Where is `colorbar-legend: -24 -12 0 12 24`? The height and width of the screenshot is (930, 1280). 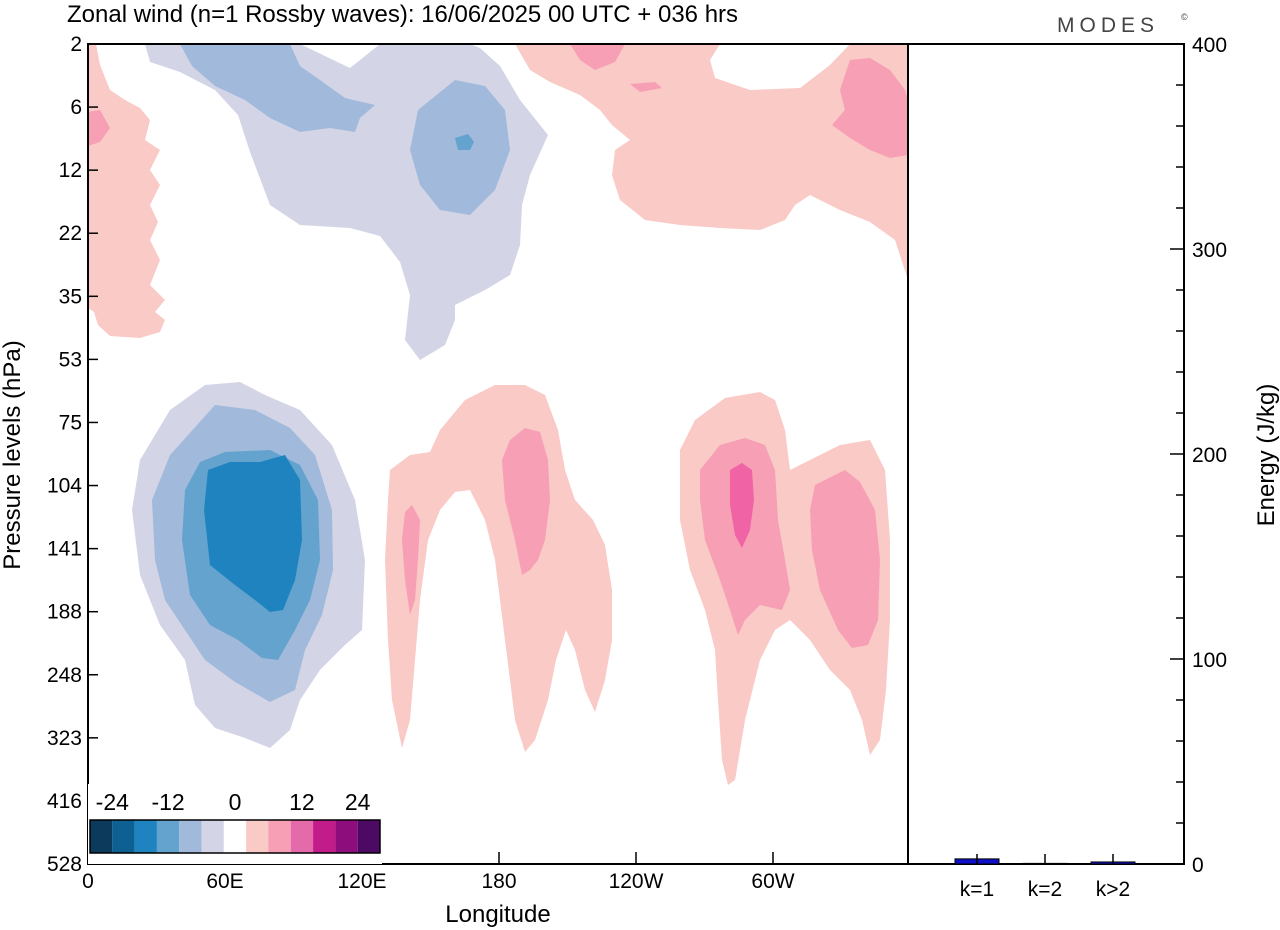 colorbar-legend: -24 -12 0 12 24 is located at coordinates (235, 824).